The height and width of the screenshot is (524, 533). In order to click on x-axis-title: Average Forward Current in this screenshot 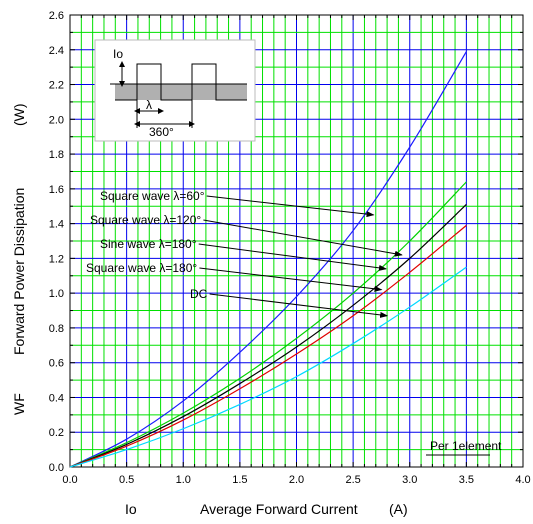, I will do `click(279, 509)`.